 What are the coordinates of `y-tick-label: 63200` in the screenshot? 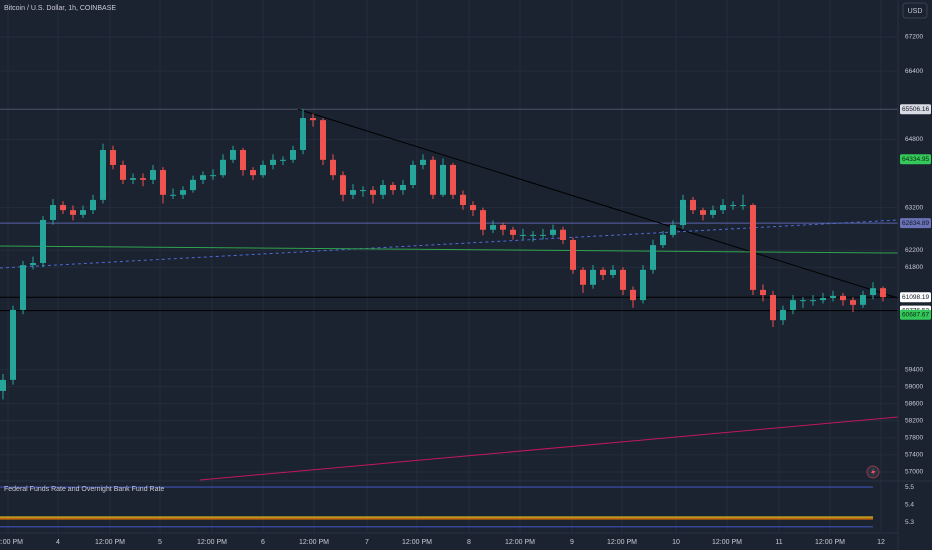 It's located at (914, 207).